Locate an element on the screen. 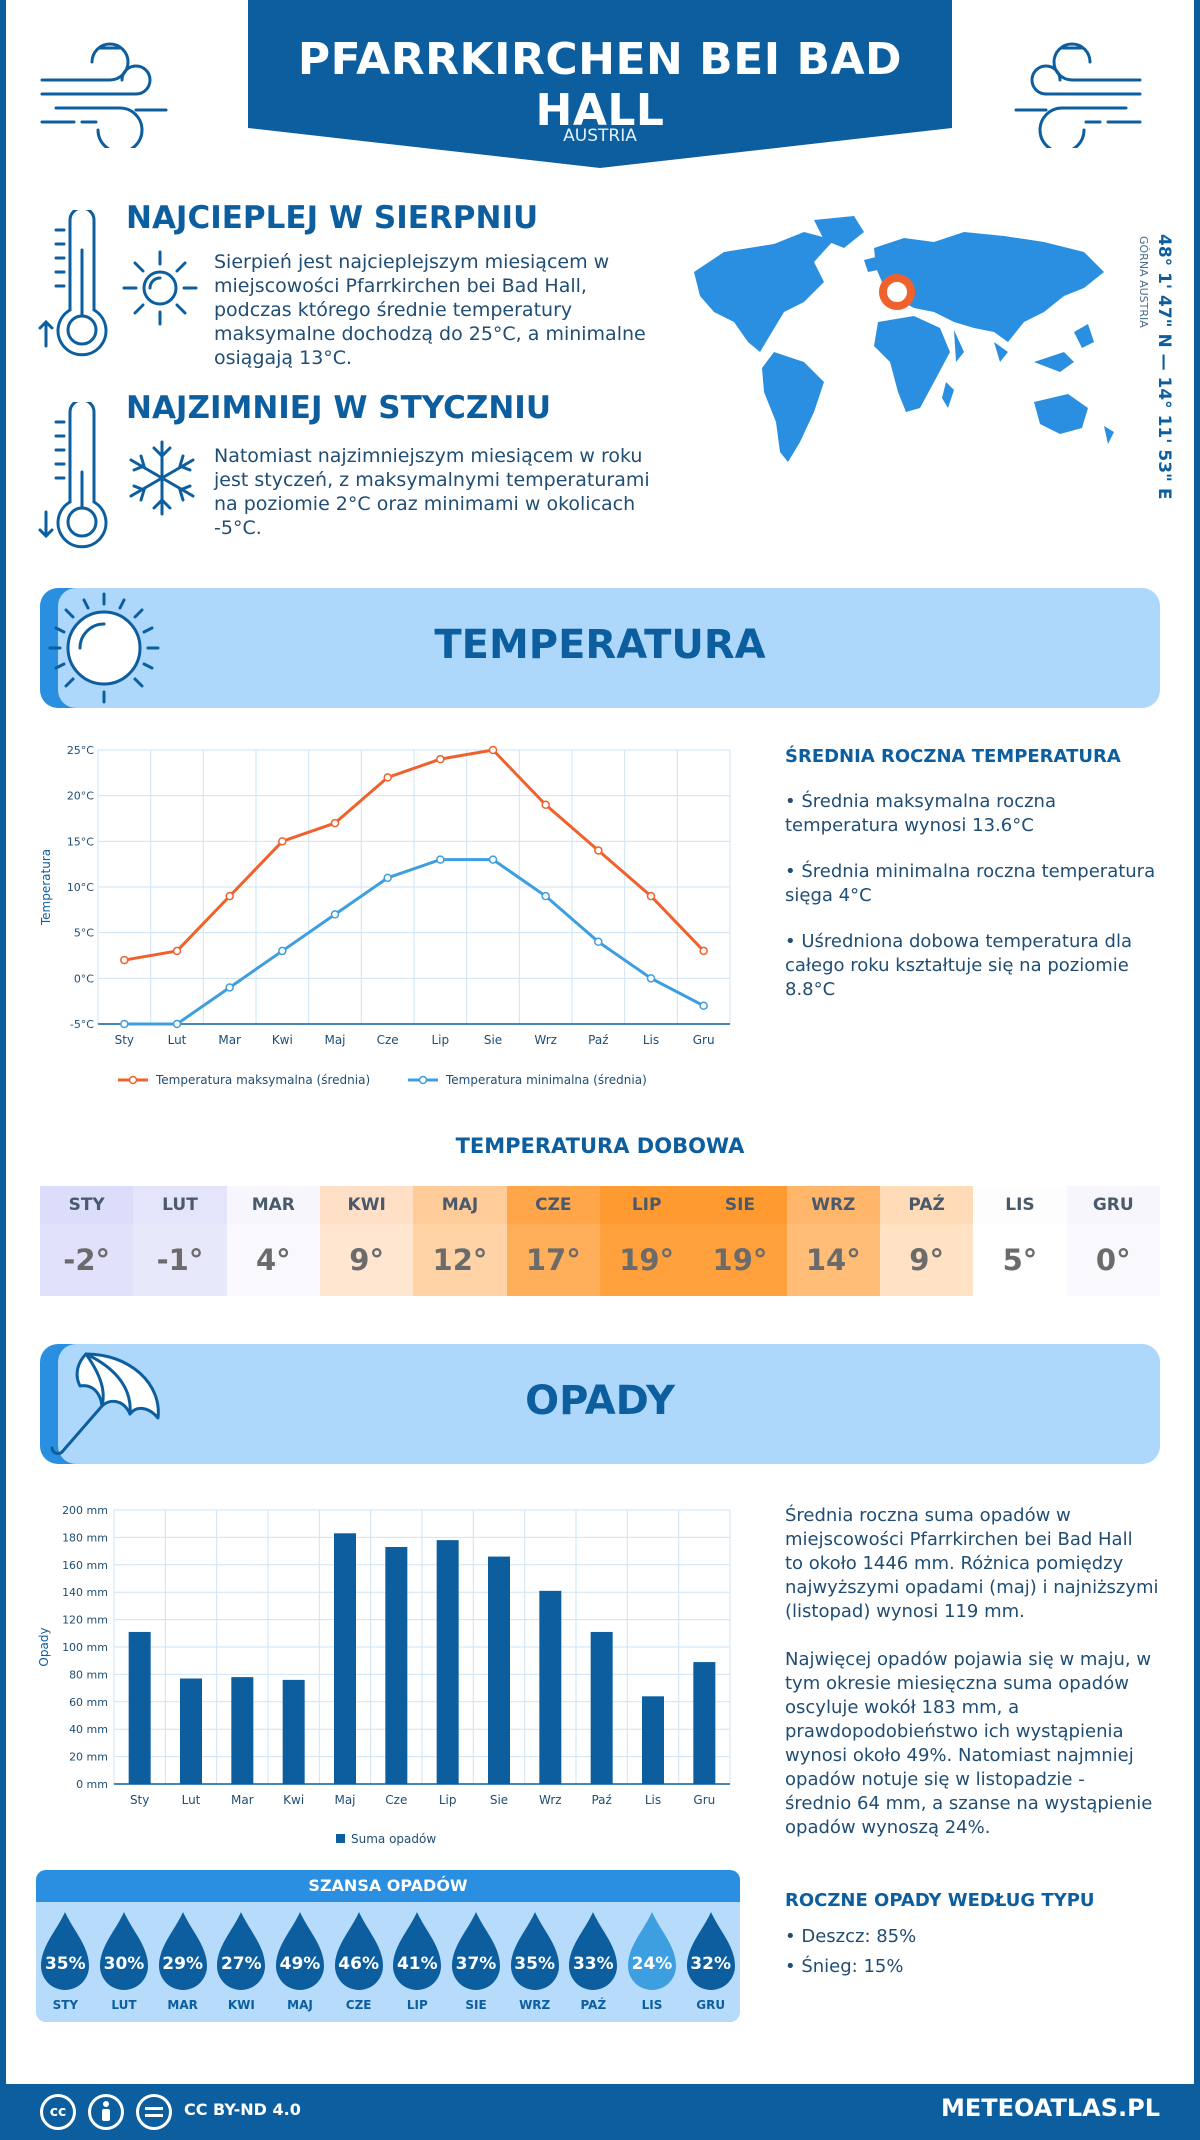 The height and width of the screenshot is (2140, 1200). rain-drop: 35% WRZ is located at coordinates (535, 1965).